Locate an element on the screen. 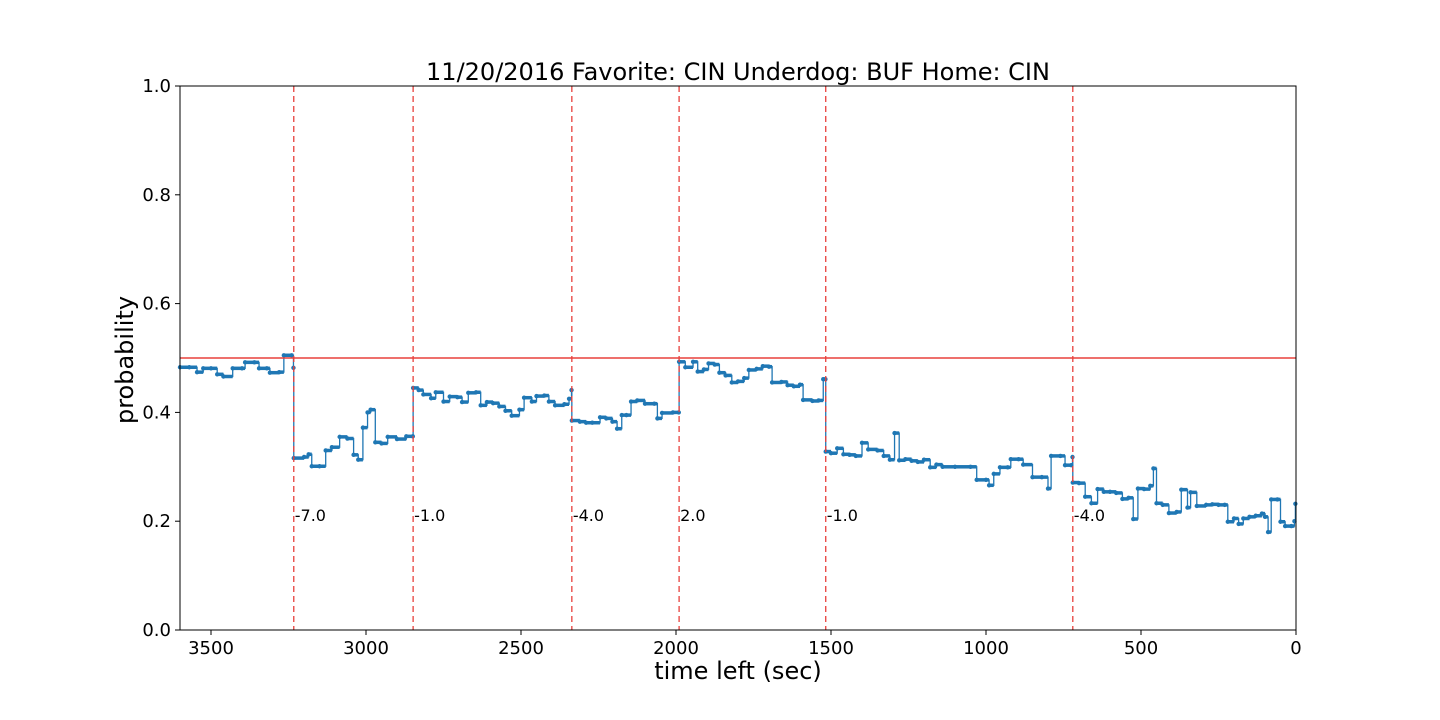  x-tick-label: 3000 is located at coordinates (366, 648).